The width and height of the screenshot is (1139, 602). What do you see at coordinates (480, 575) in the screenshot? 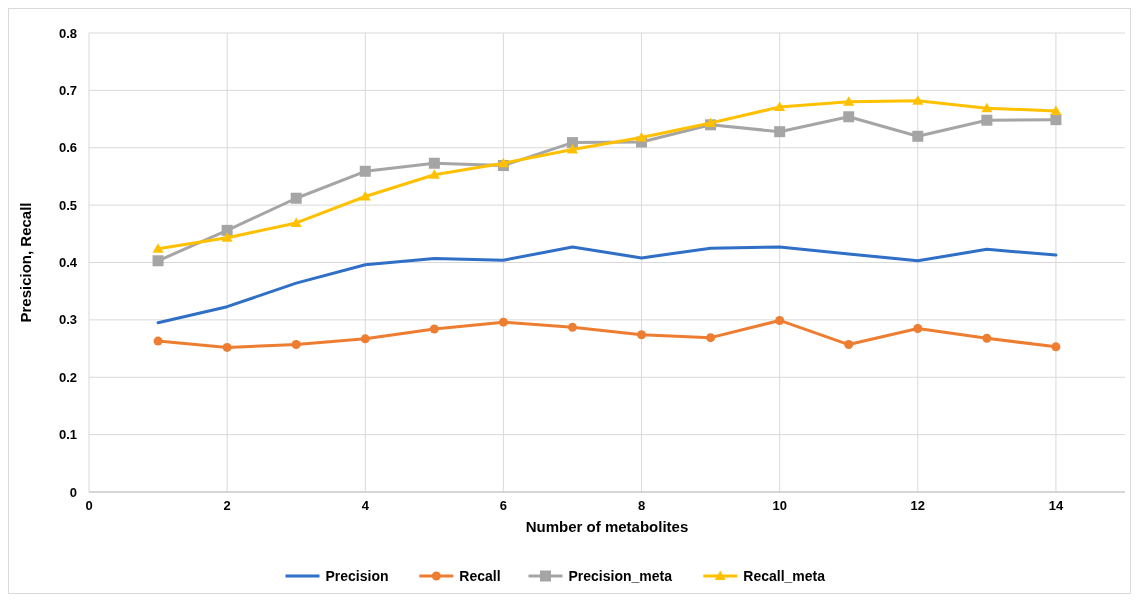
I see `legend-label: Recall` at bounding box center [480, 575].